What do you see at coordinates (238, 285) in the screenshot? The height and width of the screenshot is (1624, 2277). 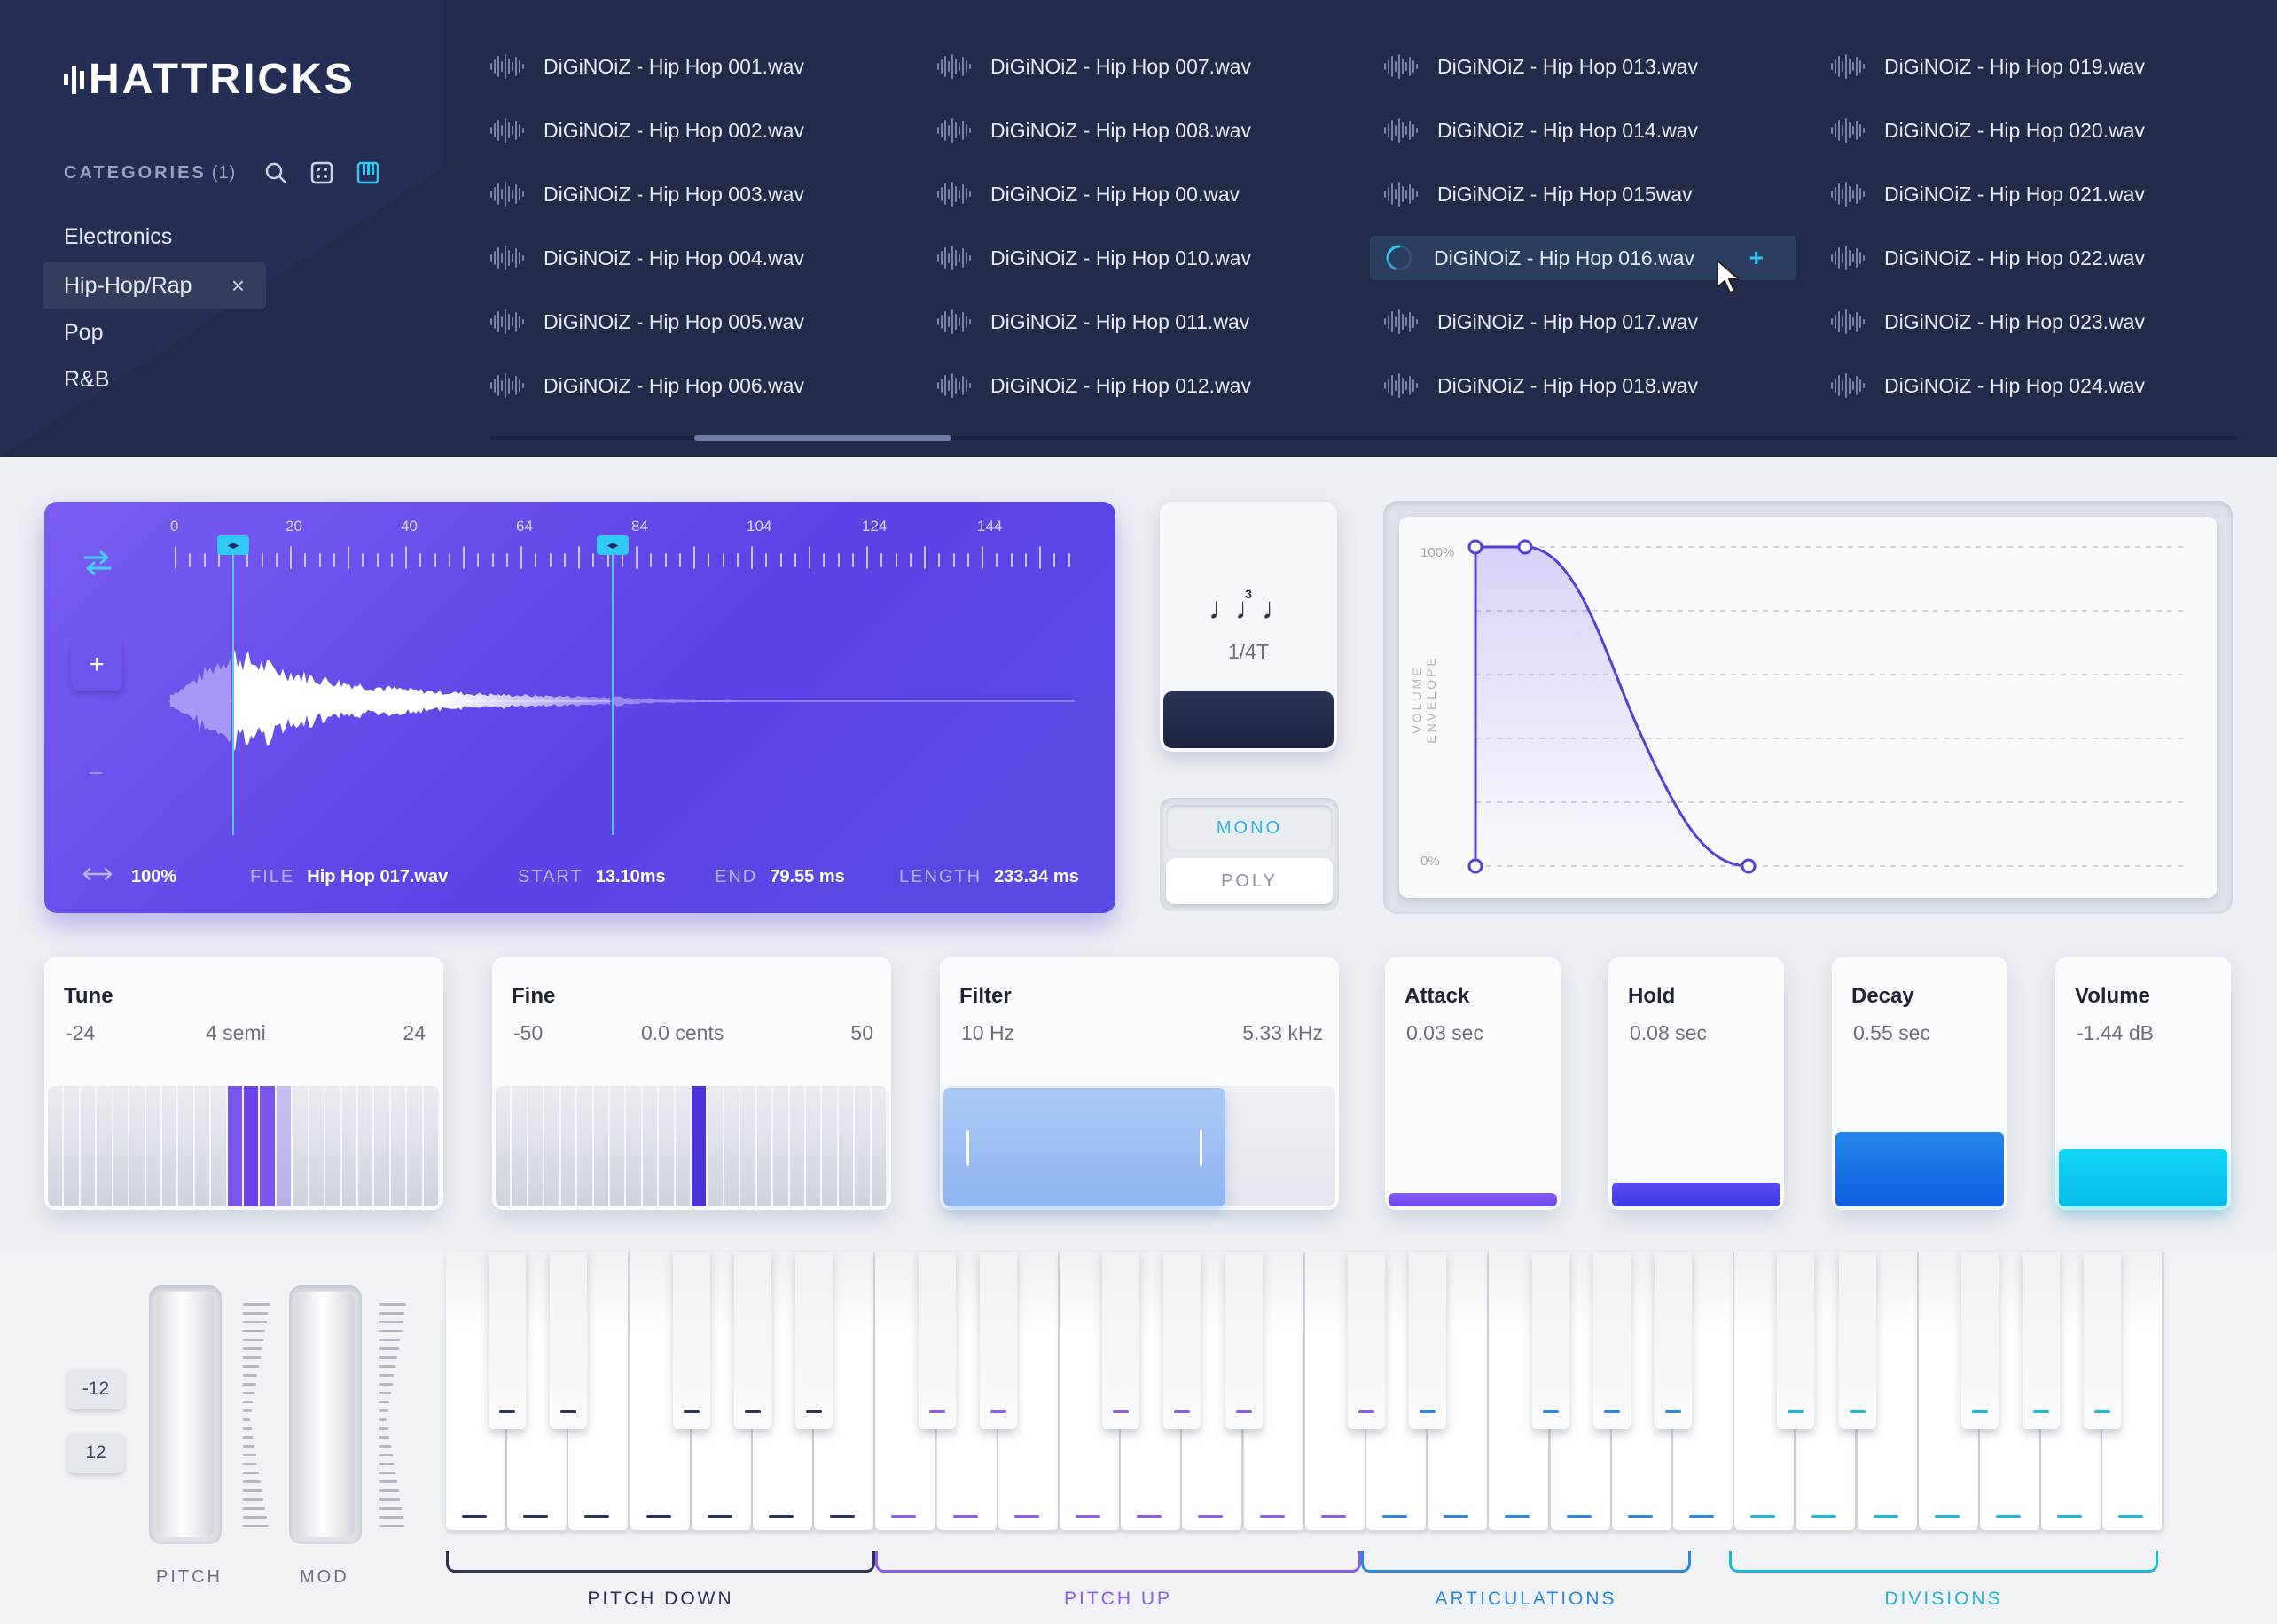 I see `remove-category-icon: ×` at bounding box center [238, 285].